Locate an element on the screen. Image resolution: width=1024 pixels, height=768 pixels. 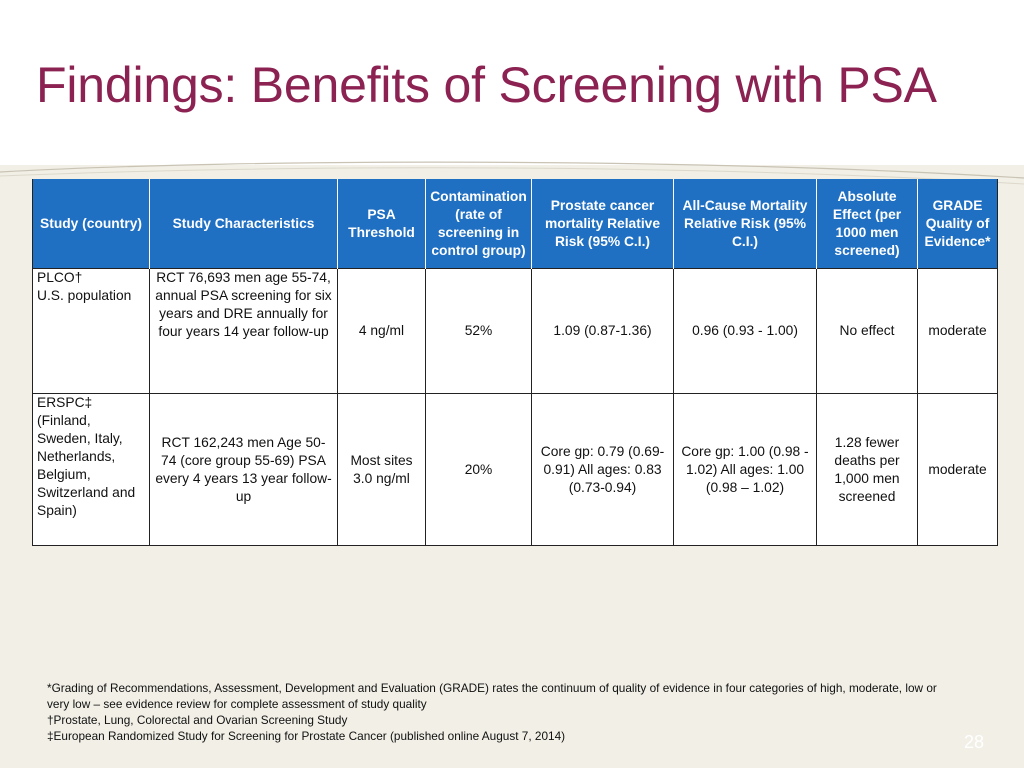
slide-title: Findings: Benefits of Screening with PSA is located at coordinates (486, 85).